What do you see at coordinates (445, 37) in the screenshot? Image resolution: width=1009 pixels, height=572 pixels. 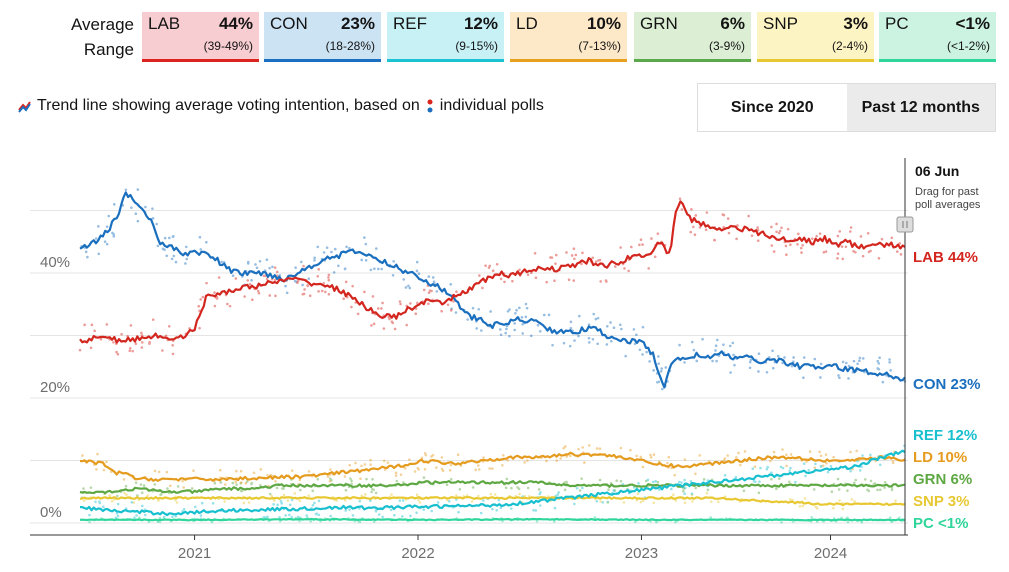 I see `party-box-ref: REF 12% (9-15%)` at bounding box center [445, 37].